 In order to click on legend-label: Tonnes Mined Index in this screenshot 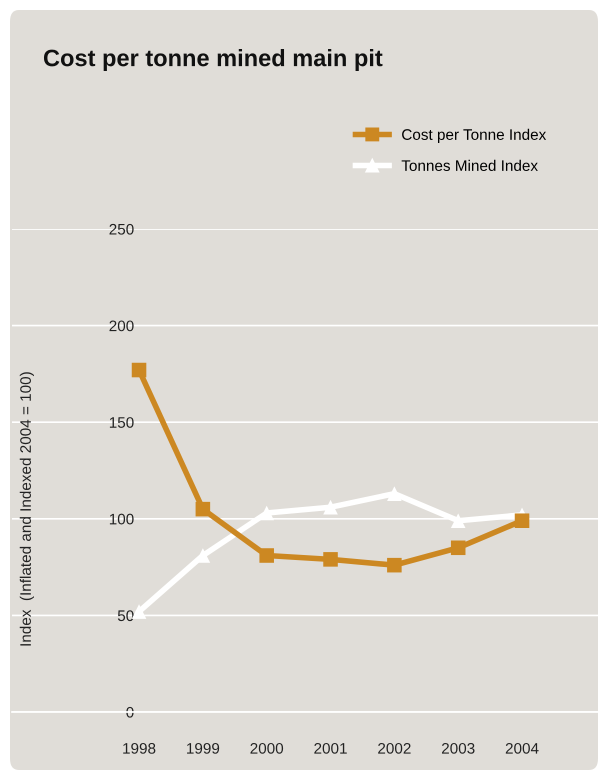, I will do `click(470, 166)`.